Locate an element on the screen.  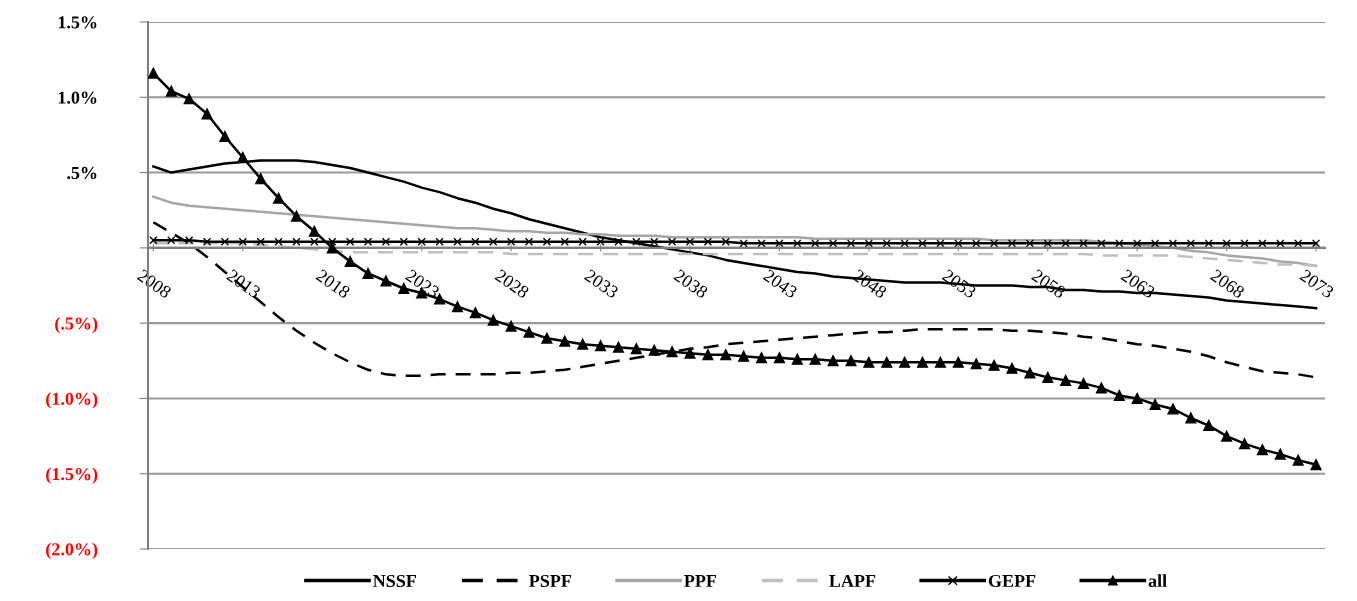
y-tick-label: .5% is located at coordinates (82, 173).